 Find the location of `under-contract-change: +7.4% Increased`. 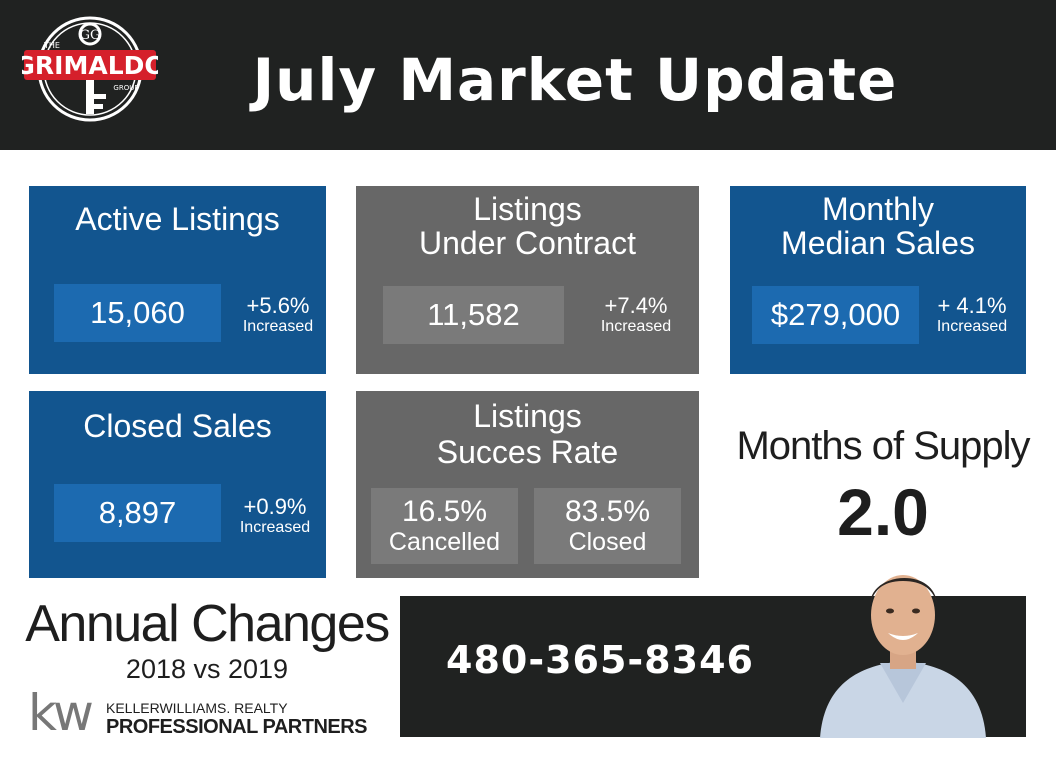

under-contract-change: +7.4% Increased is located at coordinates (636, 315).